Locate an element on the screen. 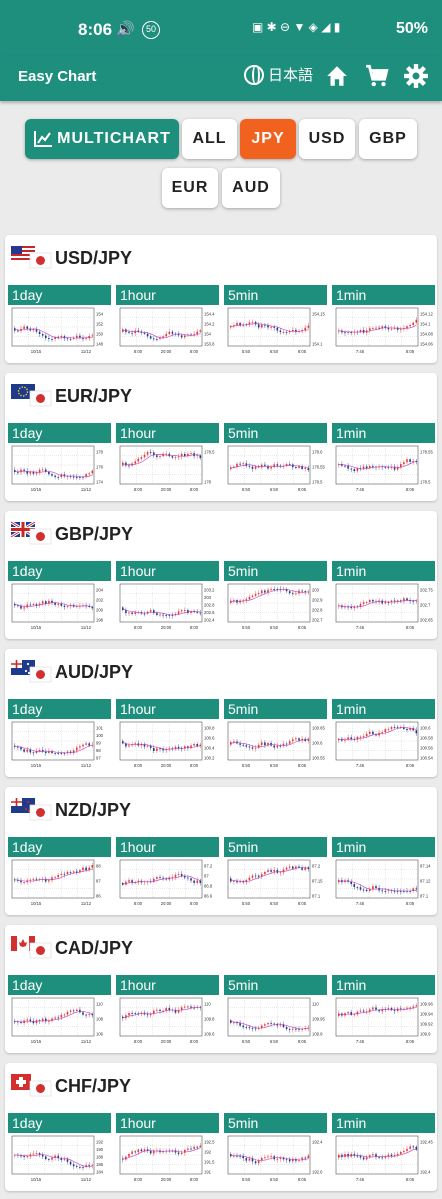 The width and height of the screenshot is (442, 1199). mini-chart: 178.6 178.55 178.5 5:50 6:50 8:05 is located at coordinates (275, 470).